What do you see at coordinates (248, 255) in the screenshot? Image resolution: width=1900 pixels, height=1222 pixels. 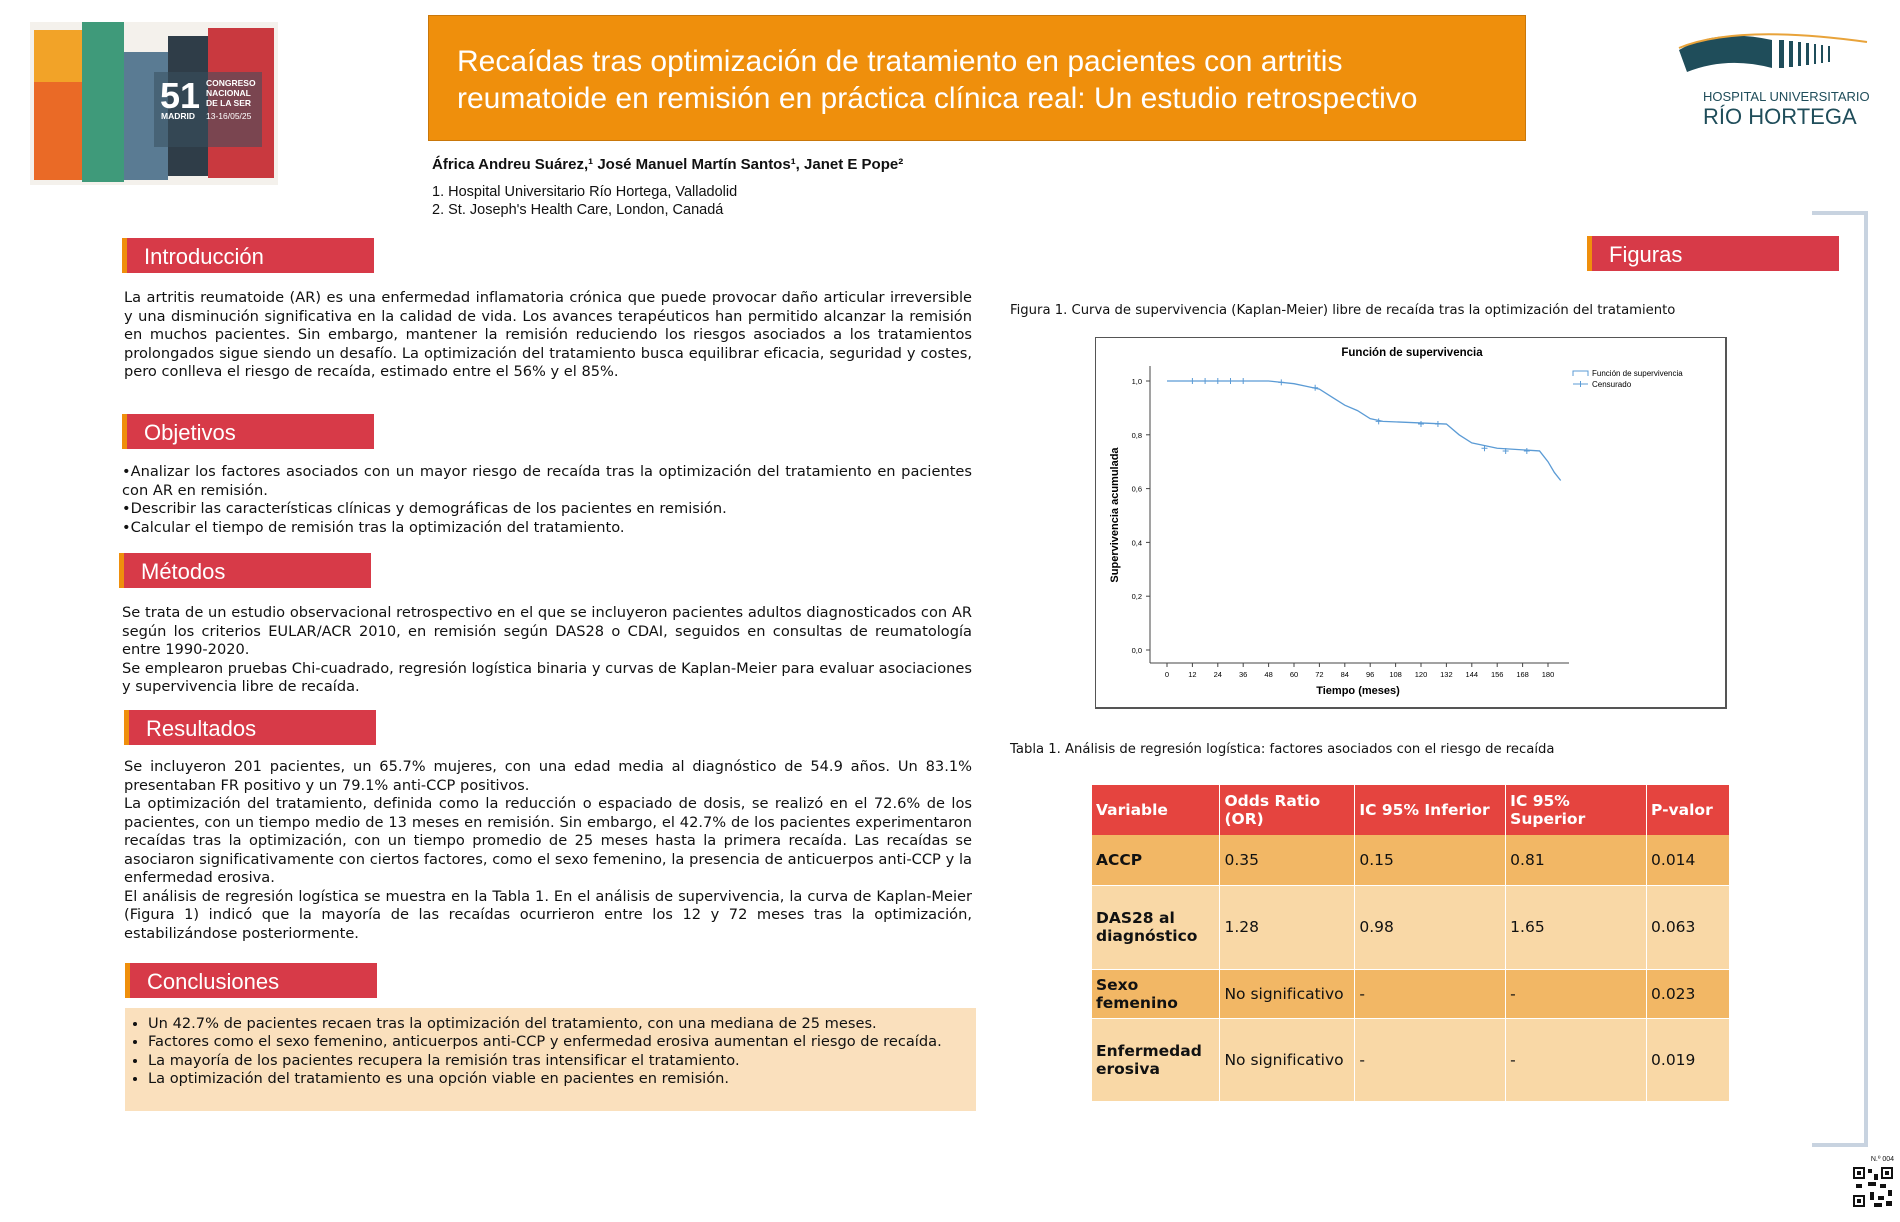 I see `section-heading: Introducción` at bounding box center [248, 255].